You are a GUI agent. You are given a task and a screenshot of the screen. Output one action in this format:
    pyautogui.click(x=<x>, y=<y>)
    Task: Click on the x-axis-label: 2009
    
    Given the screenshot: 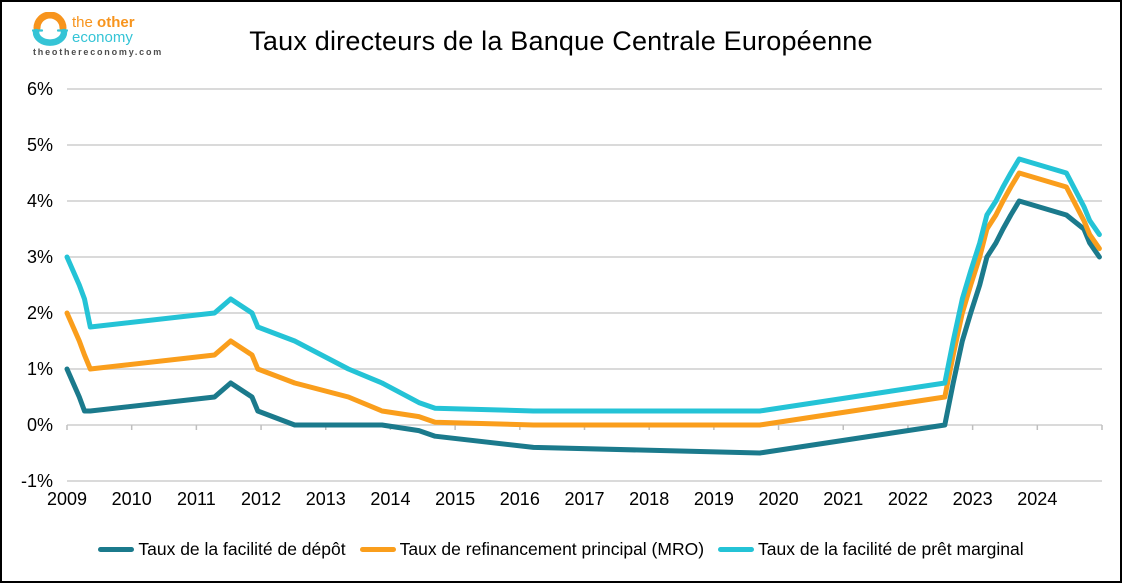 What is the action you would take?
    pyautogui.click(x=67, y=499)
    